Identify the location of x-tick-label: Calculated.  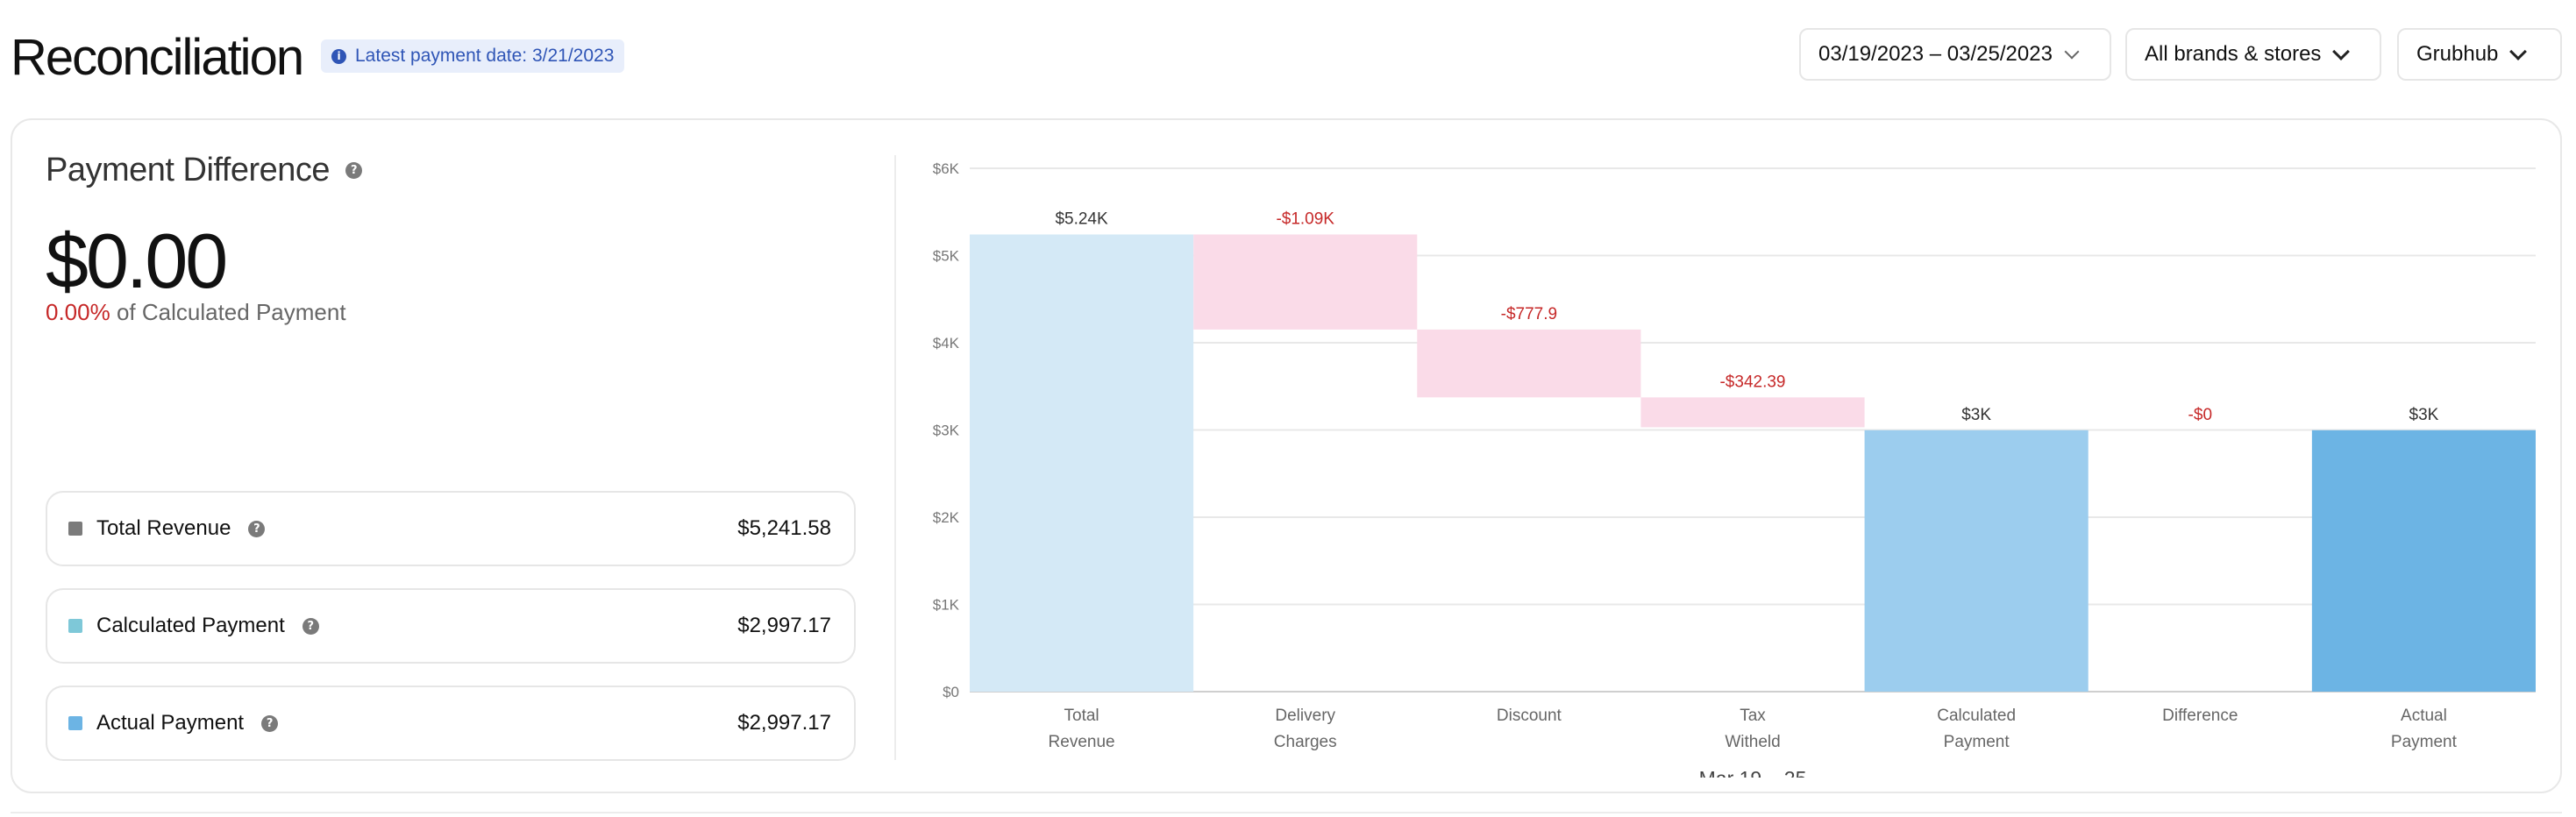
(1976, 716).